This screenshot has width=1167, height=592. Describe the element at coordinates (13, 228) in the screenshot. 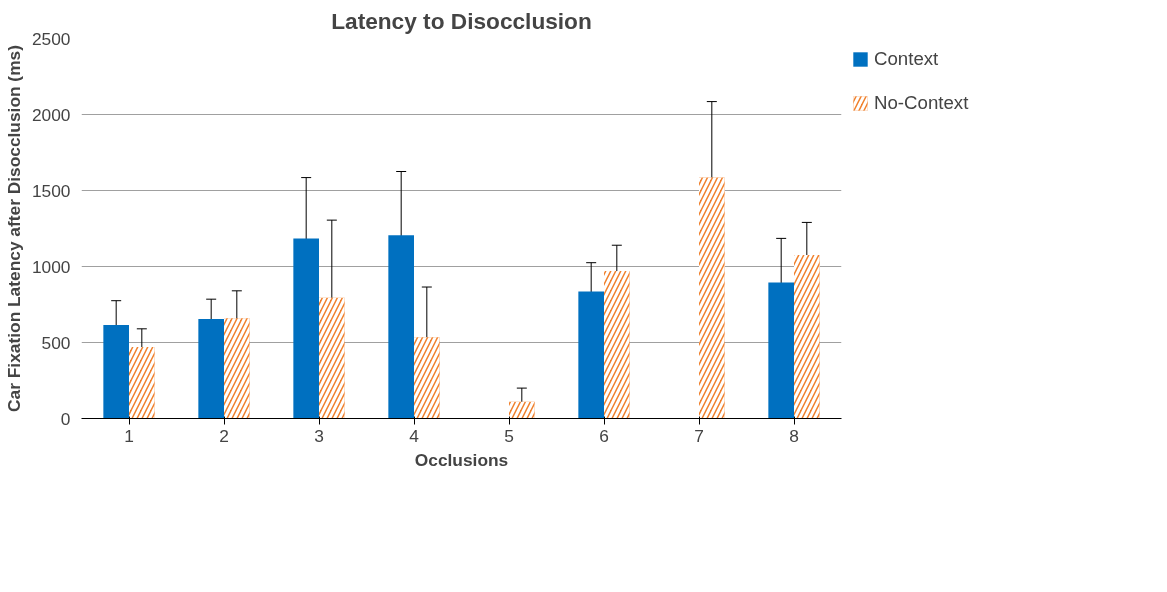

I see `y-axis-title: Car Fixation Latency after Disocclusion (ms)` at that location.